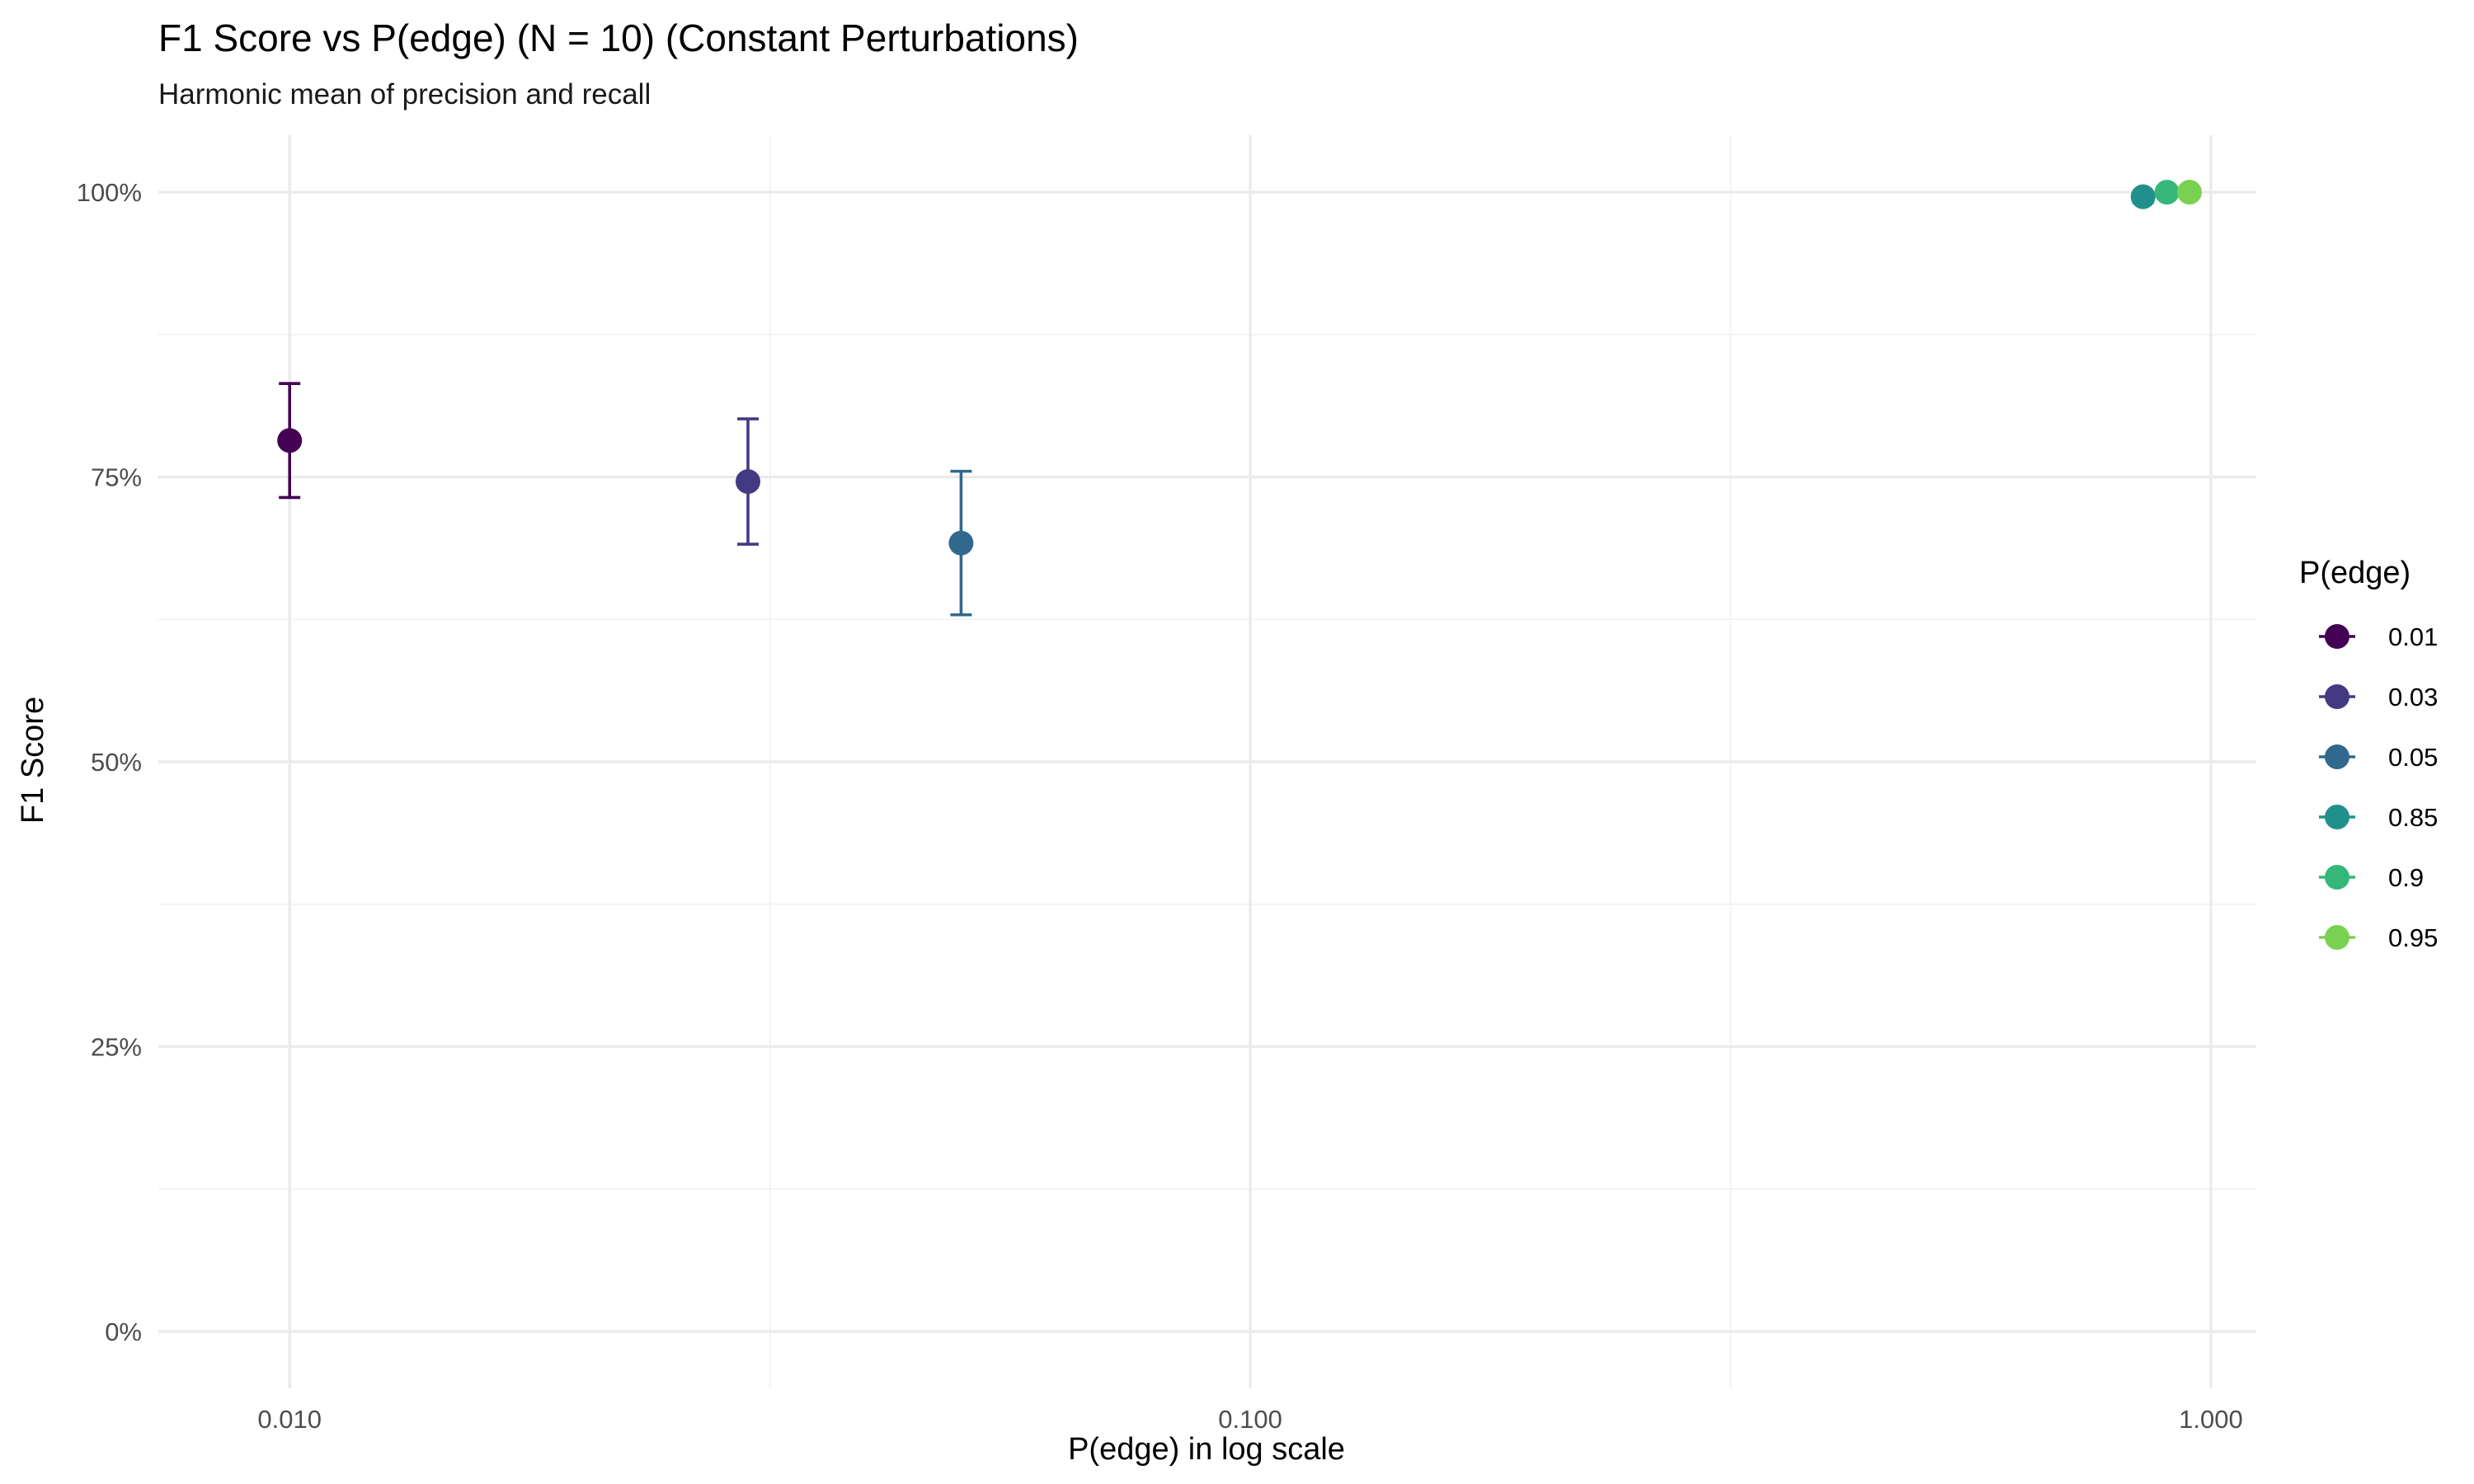 Image resolution: width=2474 pixels, height=1484 pixels. Describe the element at coordinates (2413, 937) in the screenshot. I see `legend-label: 0.95` at that location.